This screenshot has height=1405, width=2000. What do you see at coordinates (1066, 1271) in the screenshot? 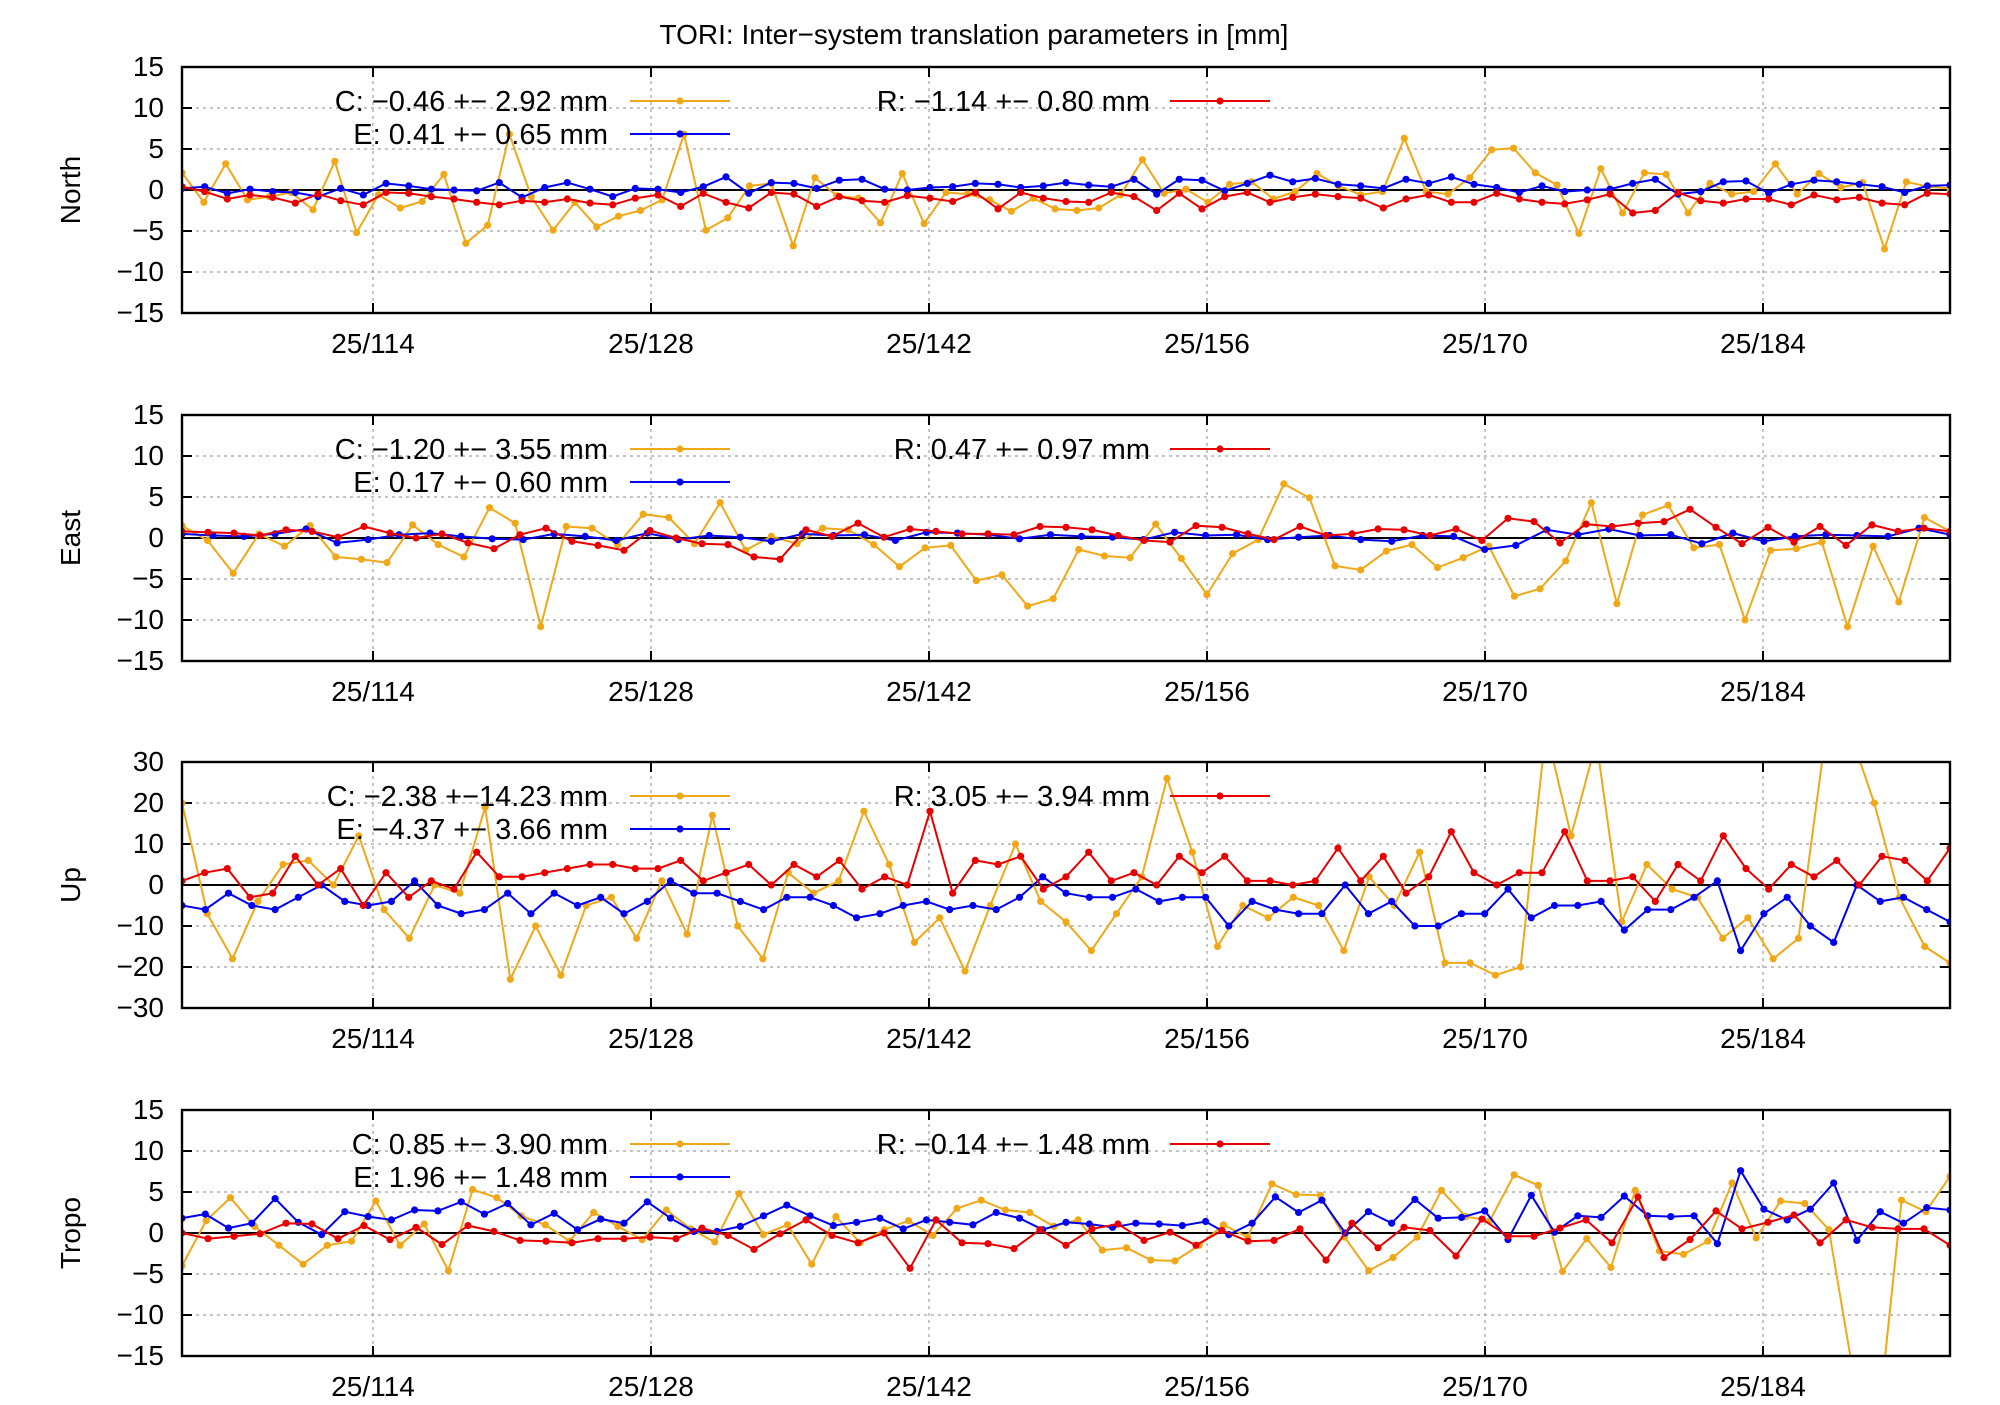
I see `series-group` at bounding box center [1066, 1271].